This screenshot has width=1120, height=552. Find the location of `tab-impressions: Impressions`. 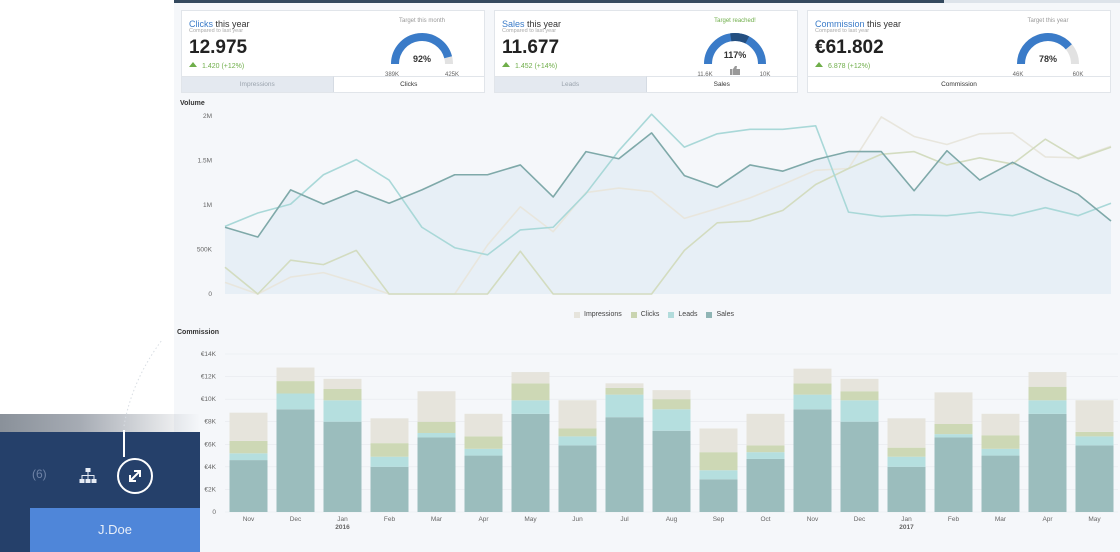

tab-impressions: Impressions is located at coordinates (258, 84).